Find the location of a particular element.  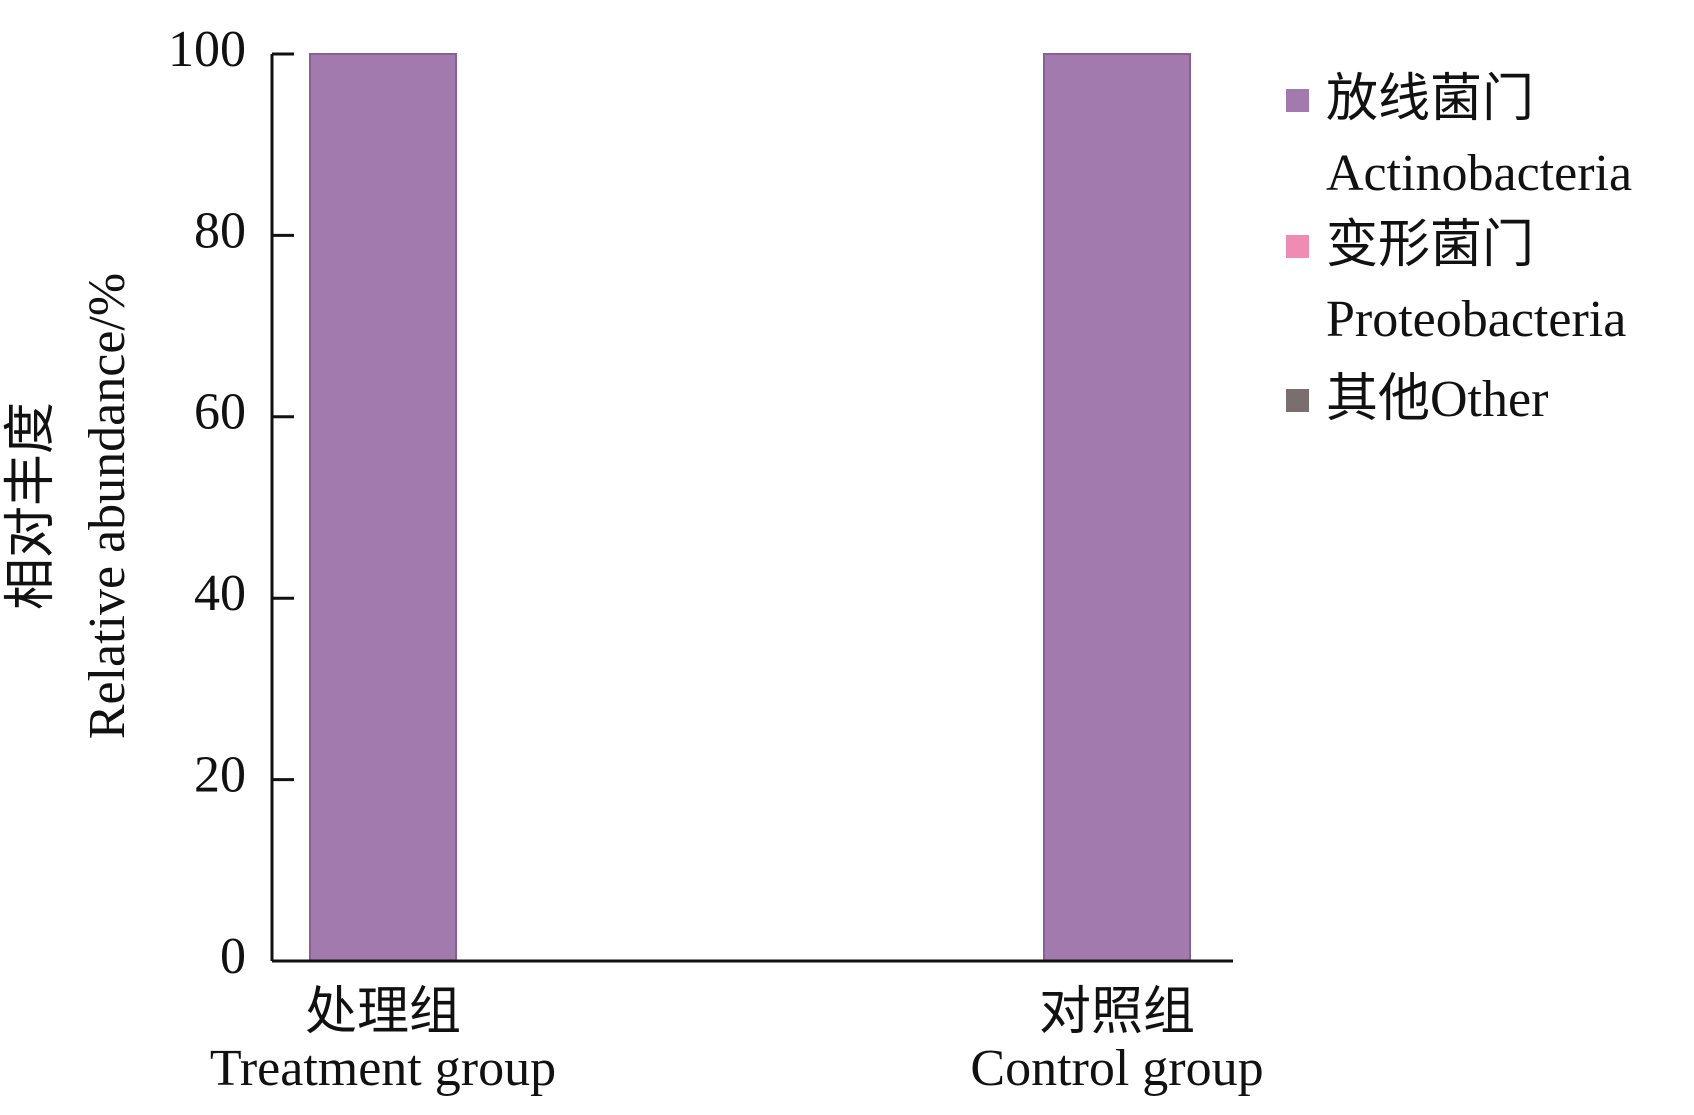

x-tick-label: 处理组 Treatment group is located at coordinates (383, 1040).